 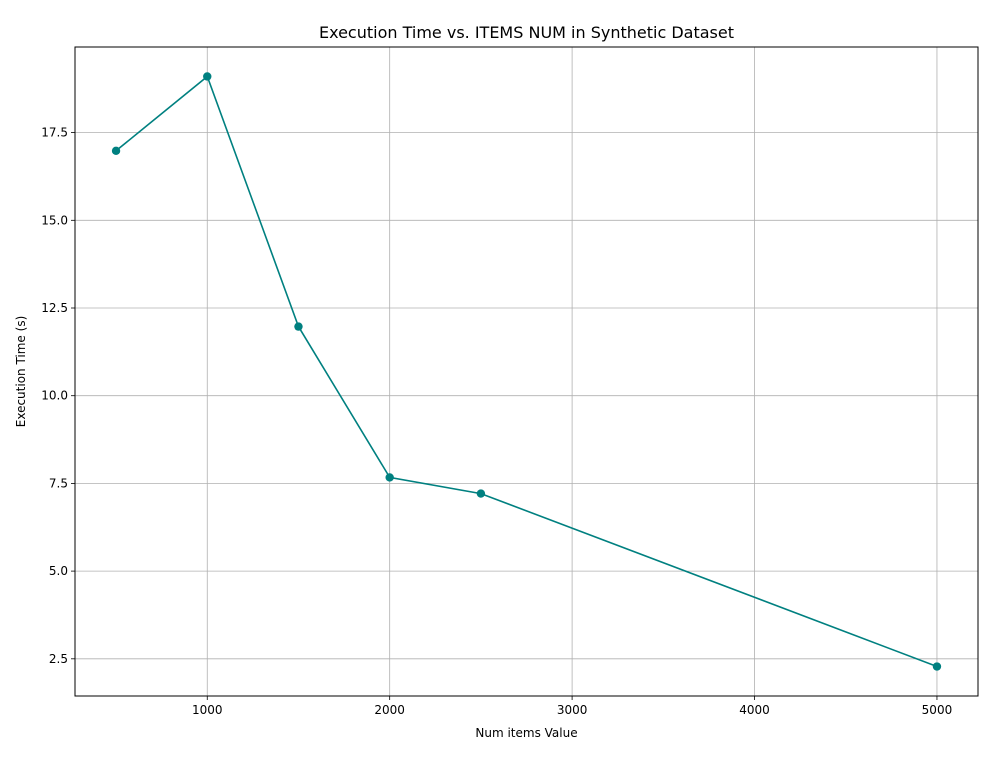 What do you see at coordinates (58, 483) in the screenshot?
I see `y-tick-label: 7.5` at bounding box center [58, 483].